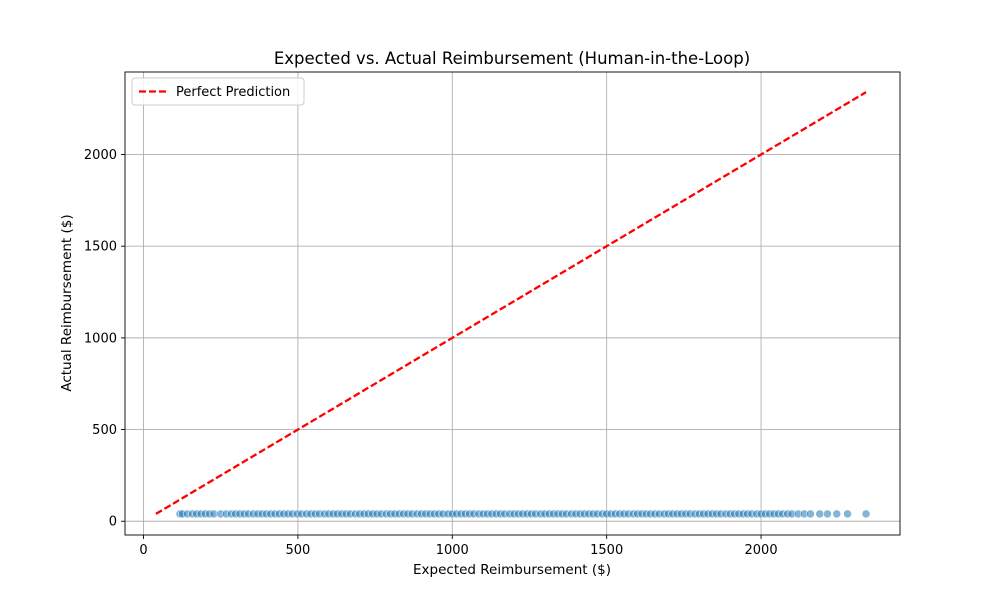 This screenshot has width=1000, height=604. What do you see at coordinates (233, 92) in the screenshot?
I see `legend-entry-perfect-prediction: Perfect Prediction` at bounding box center [233, 92].